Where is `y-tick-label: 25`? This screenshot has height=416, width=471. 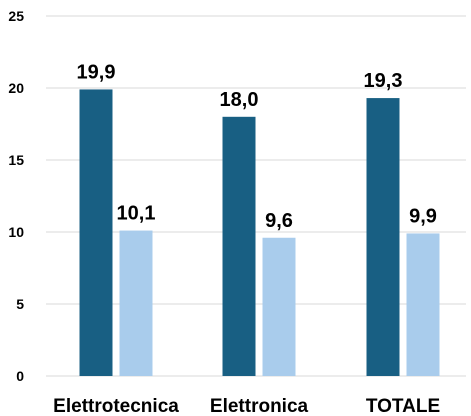
y-tick-label: 25 is located at coordinates (16, 16).